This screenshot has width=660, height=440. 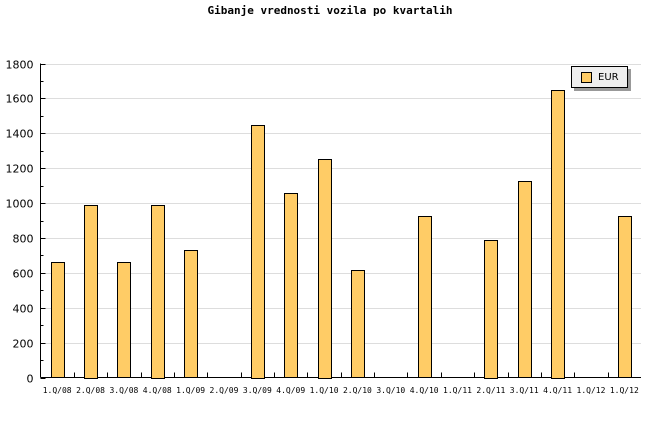 I want to click on x-tick-label: 1.Q/11, so click(x=457, y=390).